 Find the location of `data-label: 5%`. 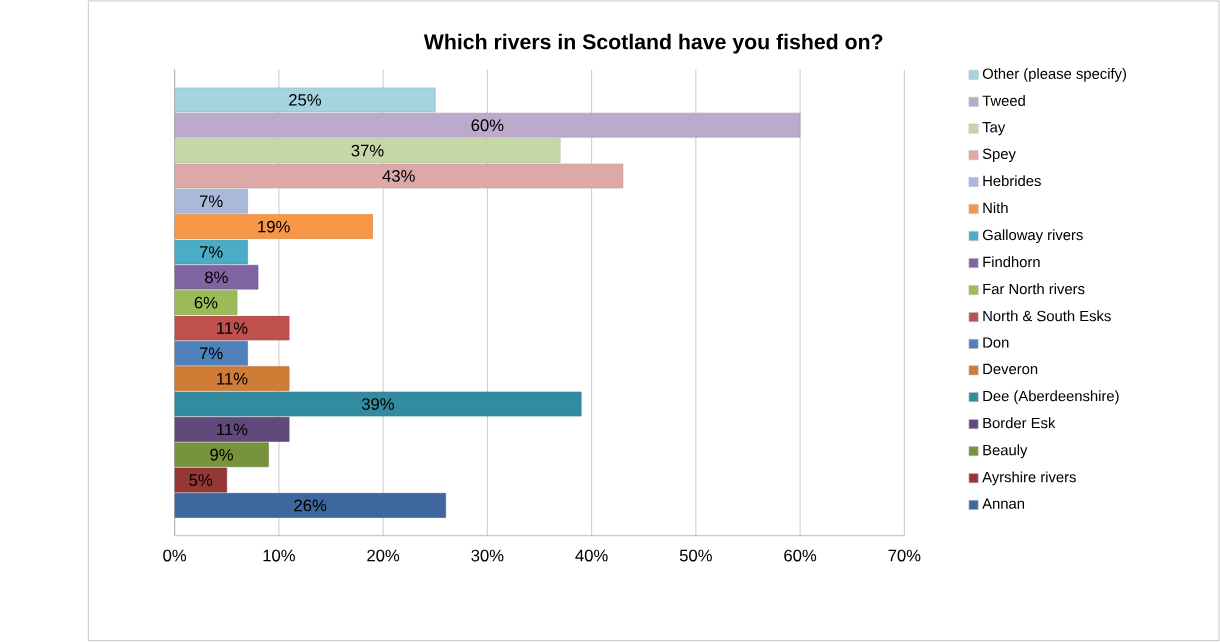

data-label: 5% is located at coordinates (201, 480).